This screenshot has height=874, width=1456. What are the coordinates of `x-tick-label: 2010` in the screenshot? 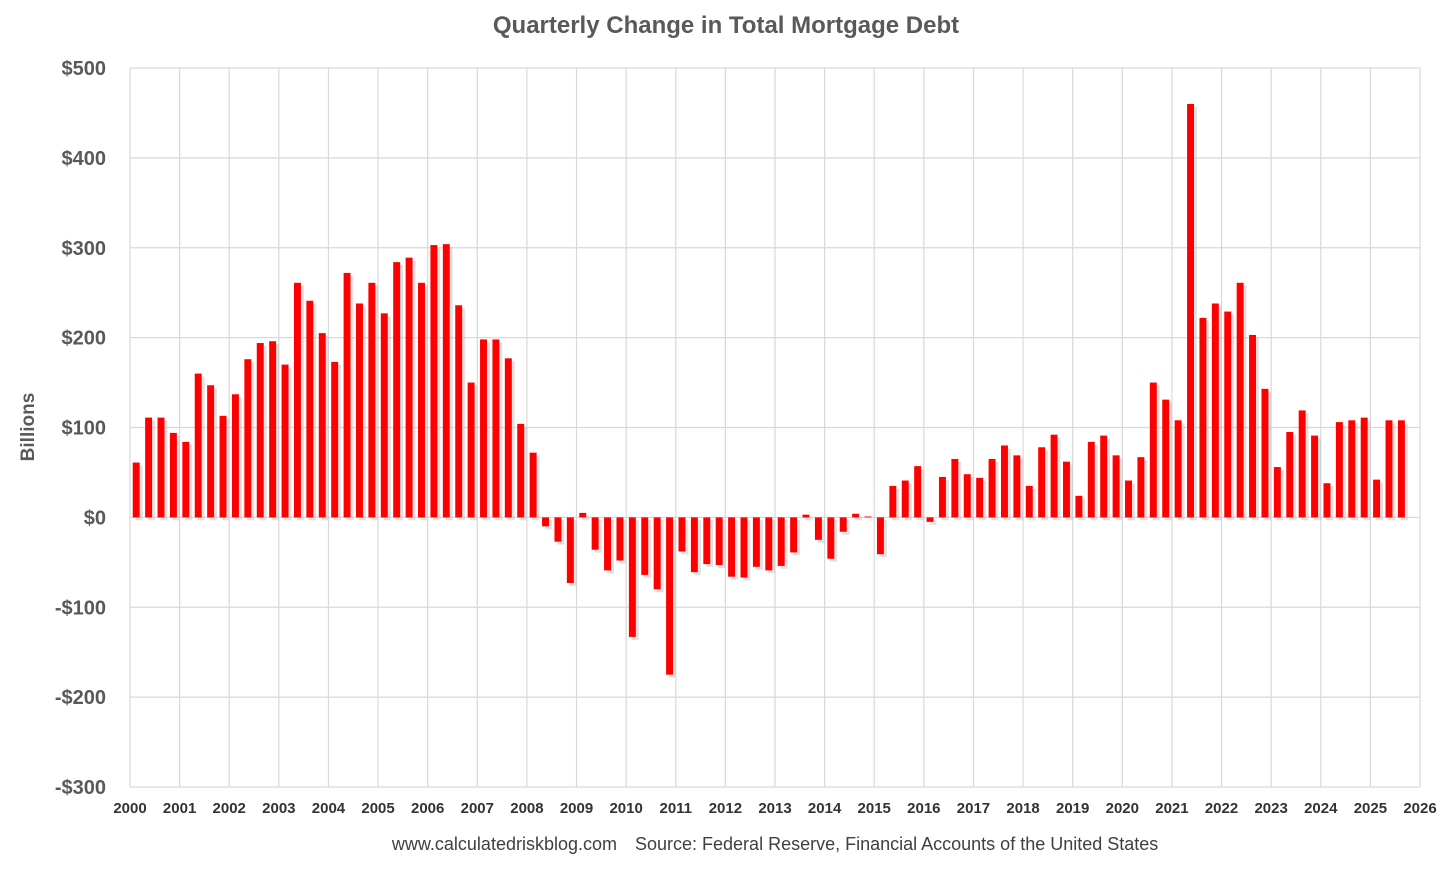 It's located at (625, 808).